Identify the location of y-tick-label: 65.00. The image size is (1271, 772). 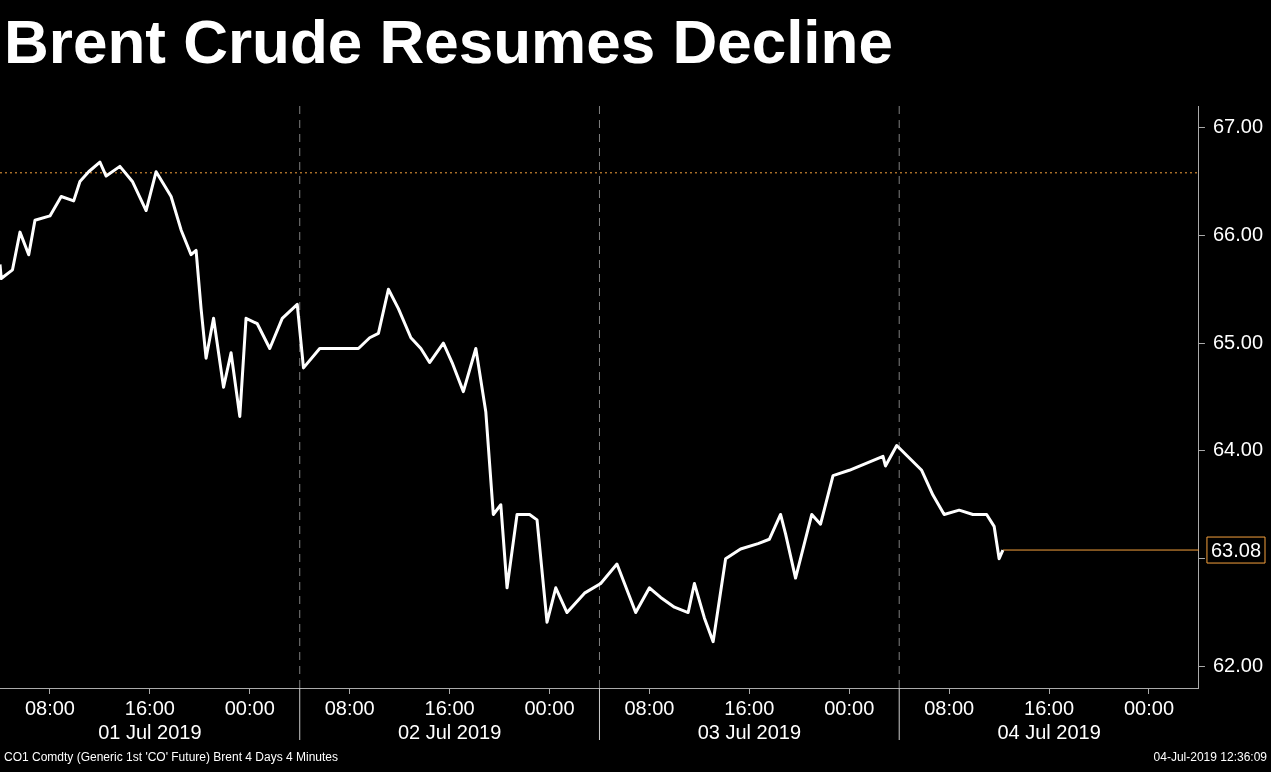
(1238, 341).